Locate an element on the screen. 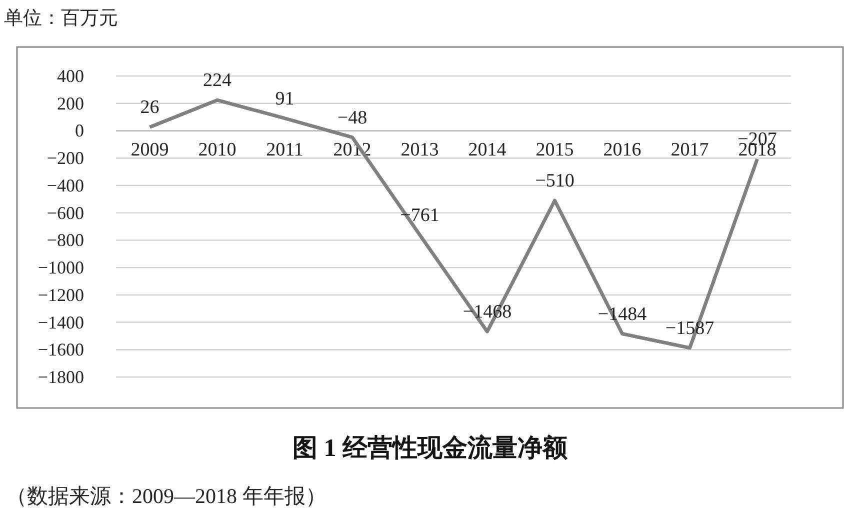 This screenshot has height=518, width=859. y-tick-label: −600 is located at coordinates (65, 212).